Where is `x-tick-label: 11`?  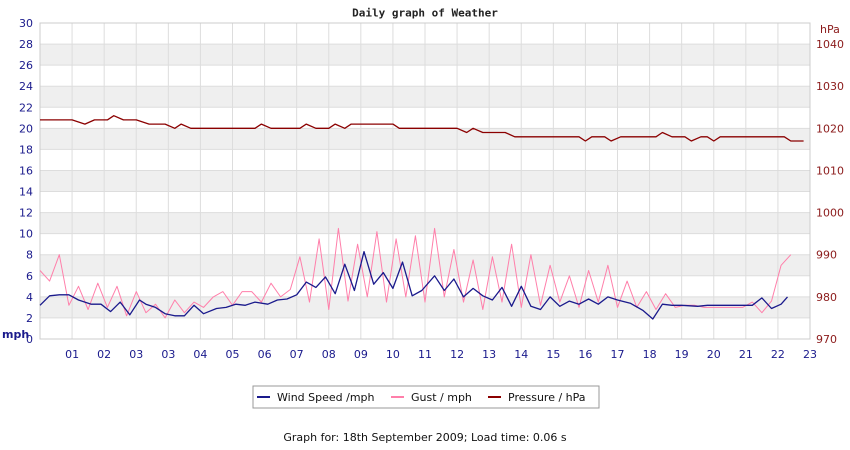 x-tick-label: 11 is located at coordinates (425, 354).